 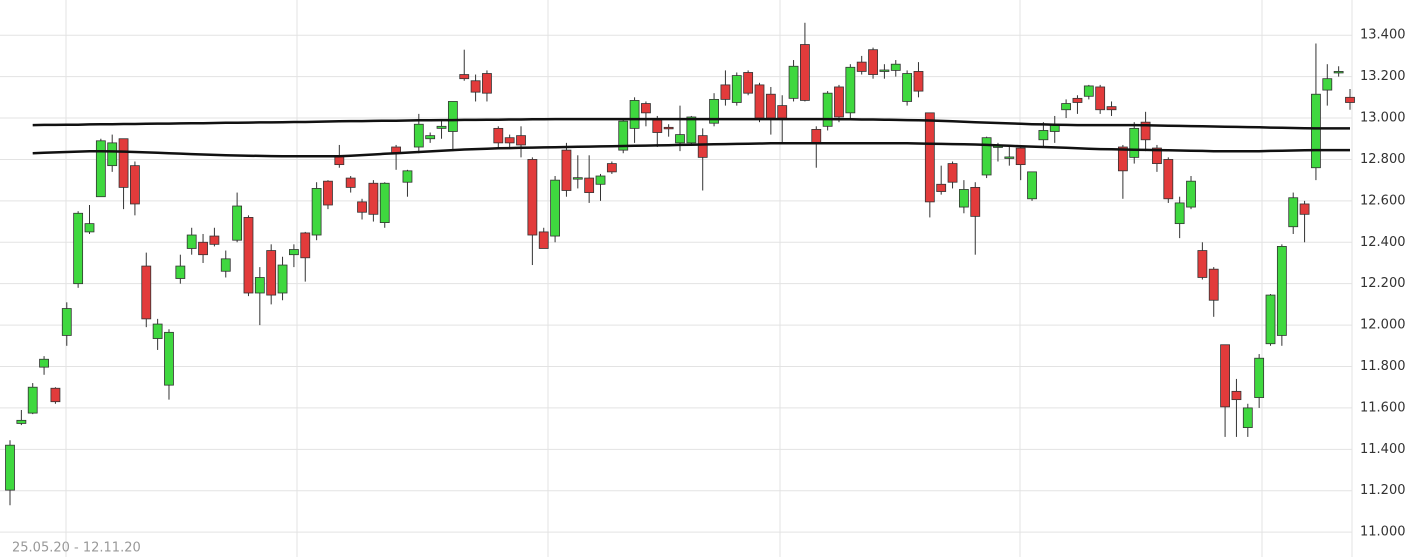 I want to click on date-range: 25.05.20 - 12.11.20, so click(x=76, y=548).